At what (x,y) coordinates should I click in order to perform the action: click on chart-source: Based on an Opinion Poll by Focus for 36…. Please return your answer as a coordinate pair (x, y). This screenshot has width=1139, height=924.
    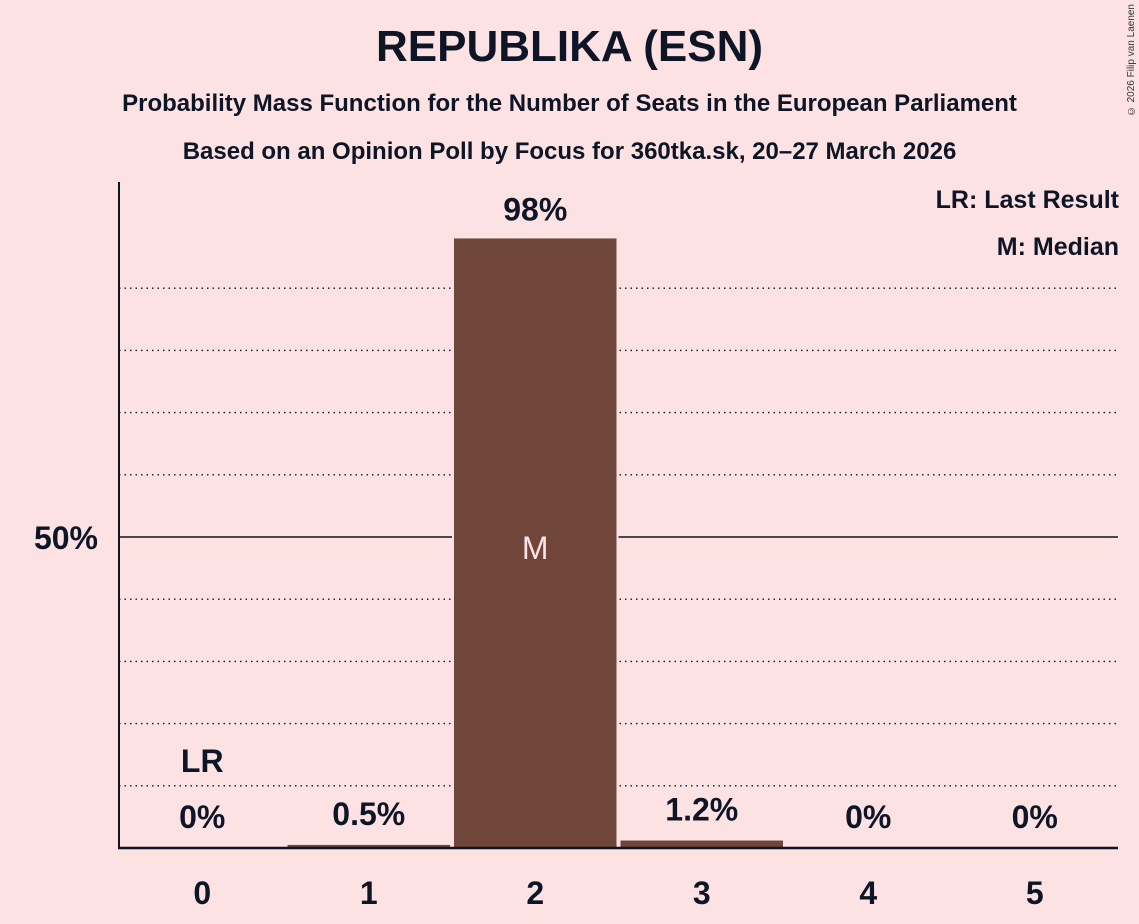
    Looking at the image, I should click on (569, 151).